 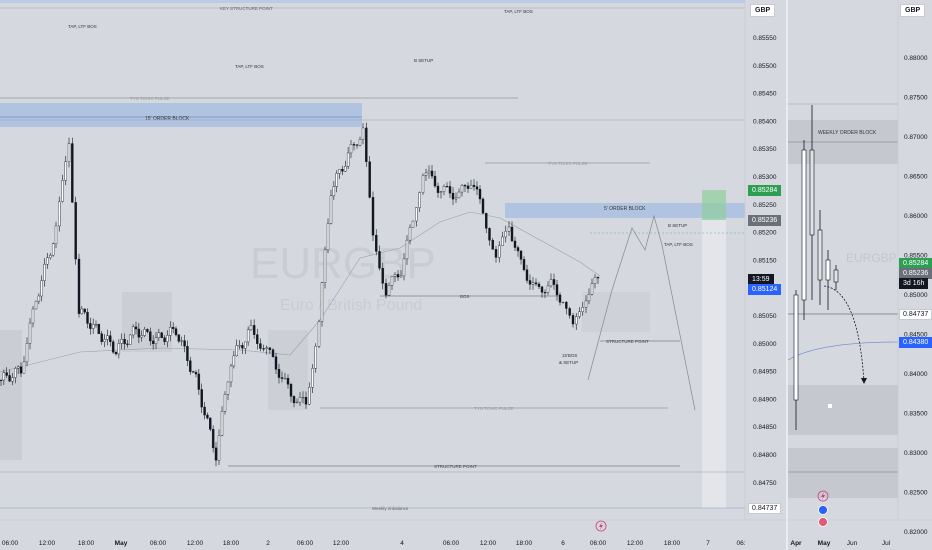 I want to click on time-tick-label: 6, so click(x=563, y=543).